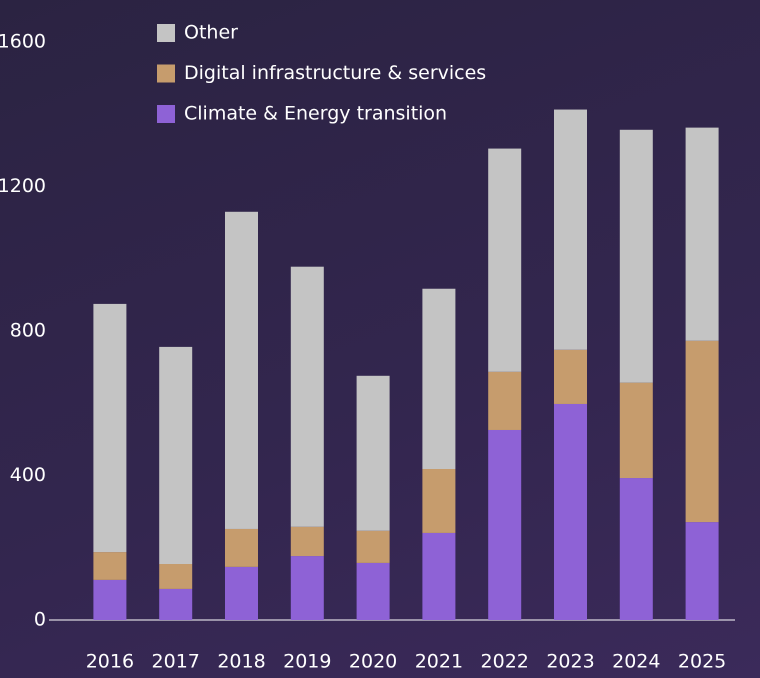 The height and width of the screenshot is (678, 760). I want to click on legend-label: Climate & Energy transition, so click(315, 114).